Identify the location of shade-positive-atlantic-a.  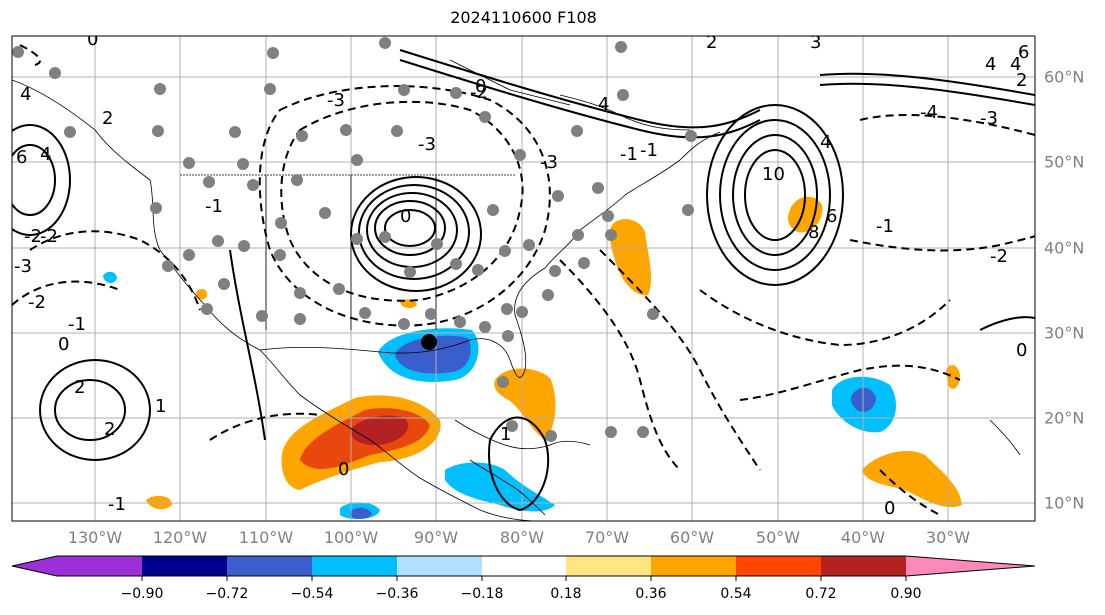
(630, 257).